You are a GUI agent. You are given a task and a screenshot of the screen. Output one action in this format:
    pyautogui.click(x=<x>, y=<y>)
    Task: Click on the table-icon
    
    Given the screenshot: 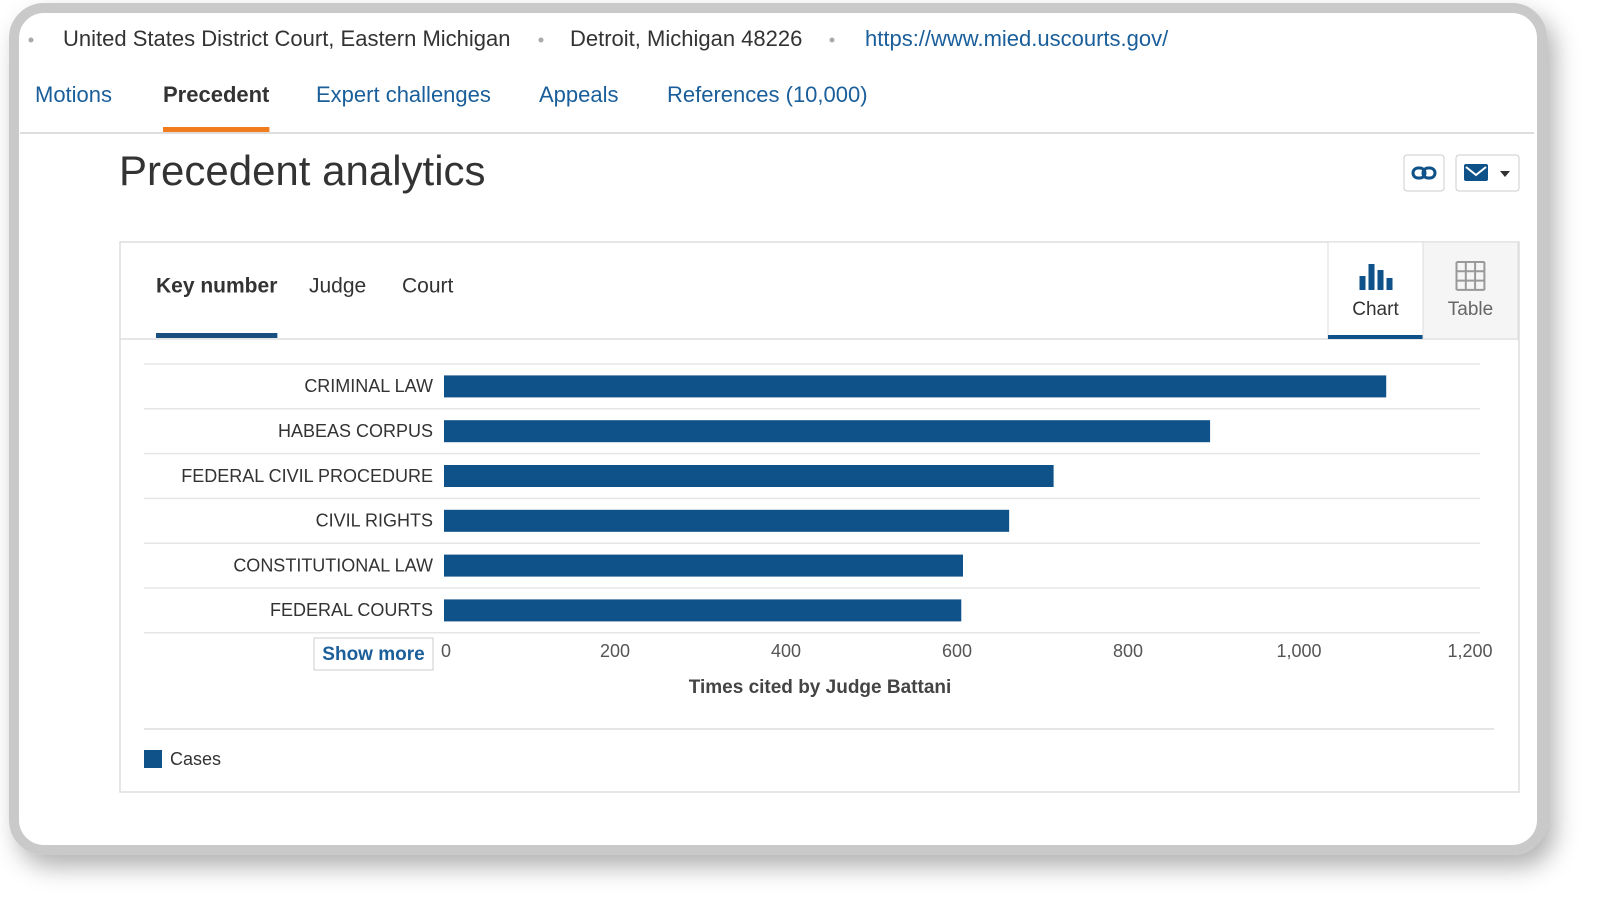 What is the action you would take?
    pyautogui.click(x=1470, y=276)
    